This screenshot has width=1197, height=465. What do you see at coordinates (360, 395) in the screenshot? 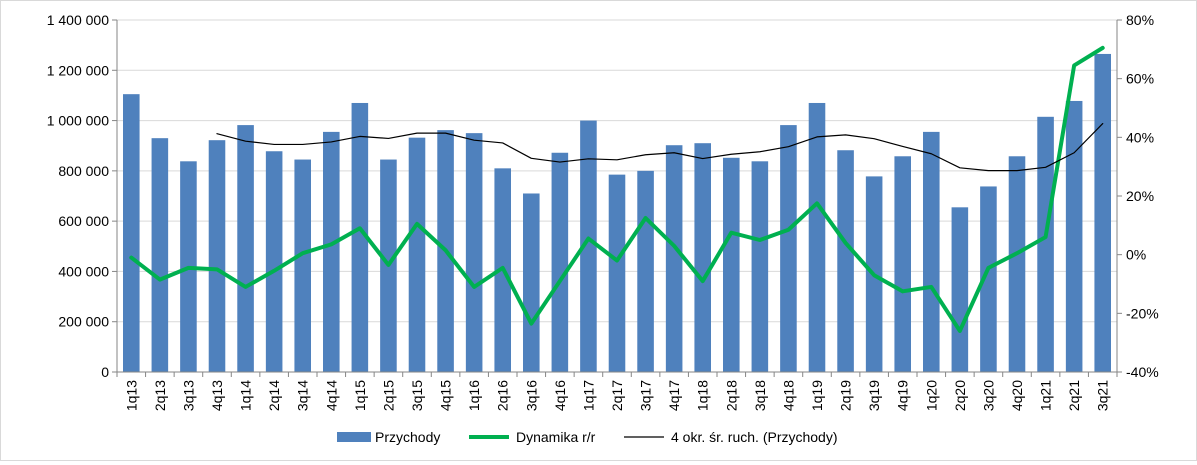
I see `x-tick-label: 1q15` at bounding box center [360, 395].